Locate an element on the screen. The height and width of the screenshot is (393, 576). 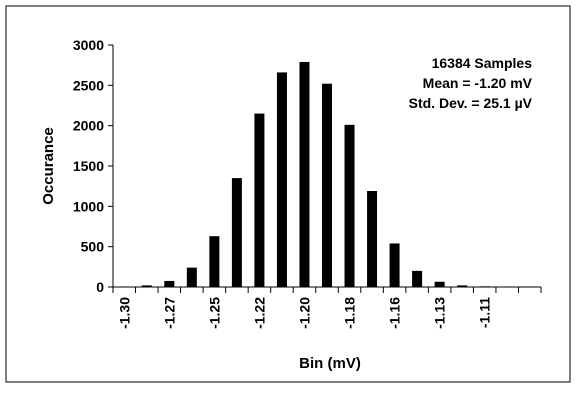
x-tick-label: -1.11 is located at coordinates (485, 312).